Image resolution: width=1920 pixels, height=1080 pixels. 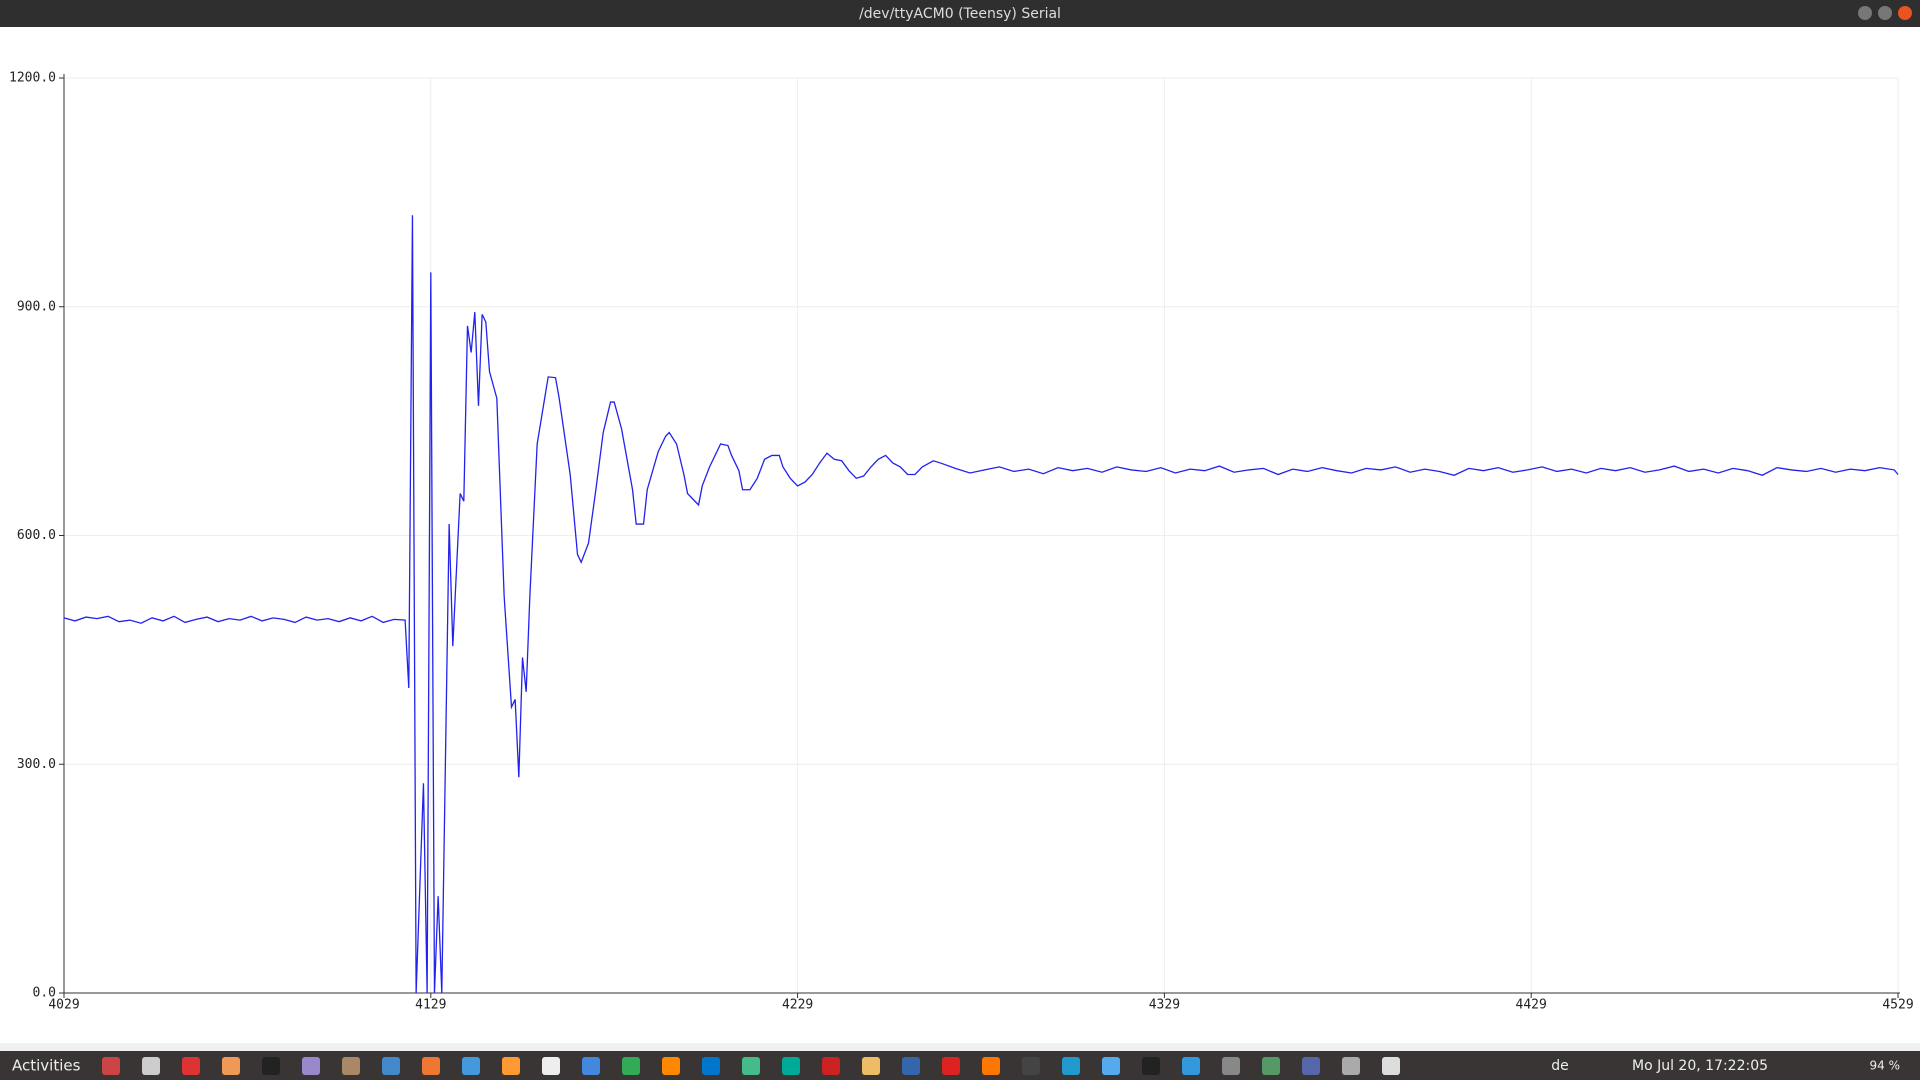 What do you see at coordinates (1531, 1005) in the screenshot?
I see `x-tick-label: 4429` at bounding box center [1531, 1005].